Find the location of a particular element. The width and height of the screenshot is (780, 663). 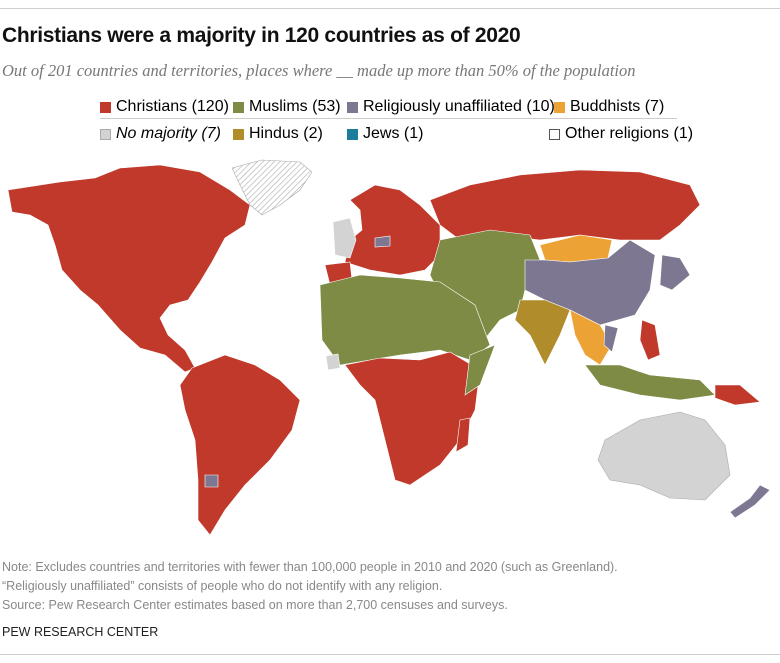

legend-item-unaffiliated: Religiously unaffiliated (10) is located at coordinates (451, 107).